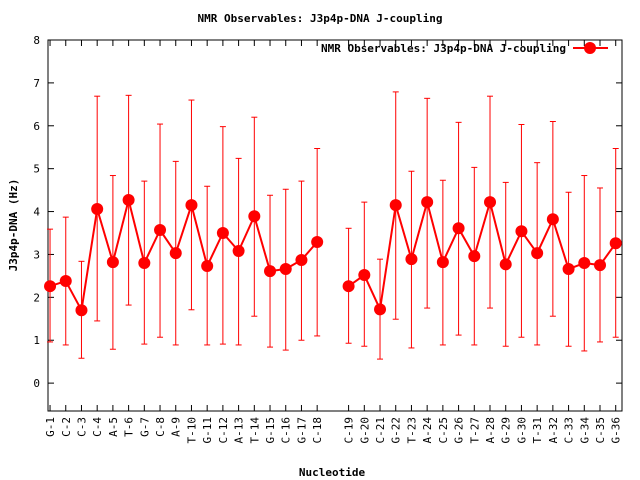 Image resolution: width=640 pixels, height=480 pixels. What do you see at coordinates (36, 83) in the screenshot?
I see `y-tick-label: 7` at bounding box center [36, 83].